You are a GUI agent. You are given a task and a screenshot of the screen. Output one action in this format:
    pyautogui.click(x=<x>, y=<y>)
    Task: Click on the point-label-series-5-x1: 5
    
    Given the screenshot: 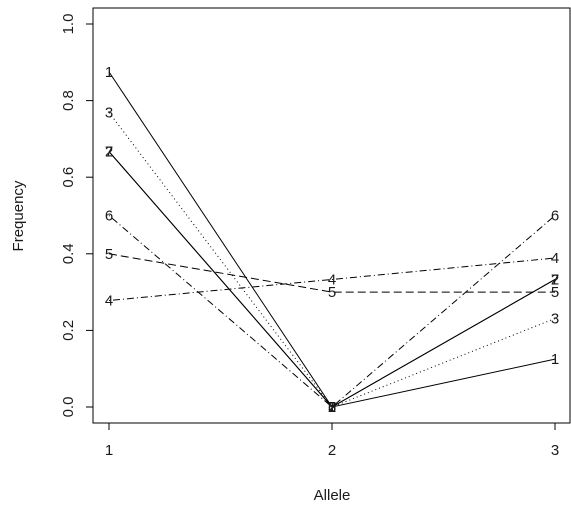 What is the action you would take?
    pyautogui.click(x=109, y=254)
    